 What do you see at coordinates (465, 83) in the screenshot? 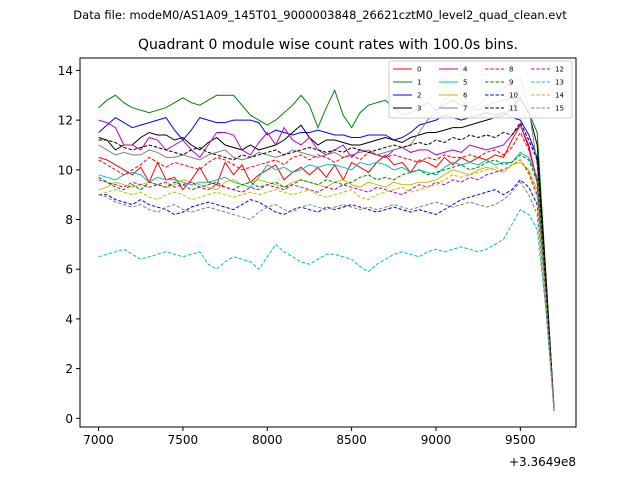
I see `legend-label-5: 5` at bounding box center [465, 83].